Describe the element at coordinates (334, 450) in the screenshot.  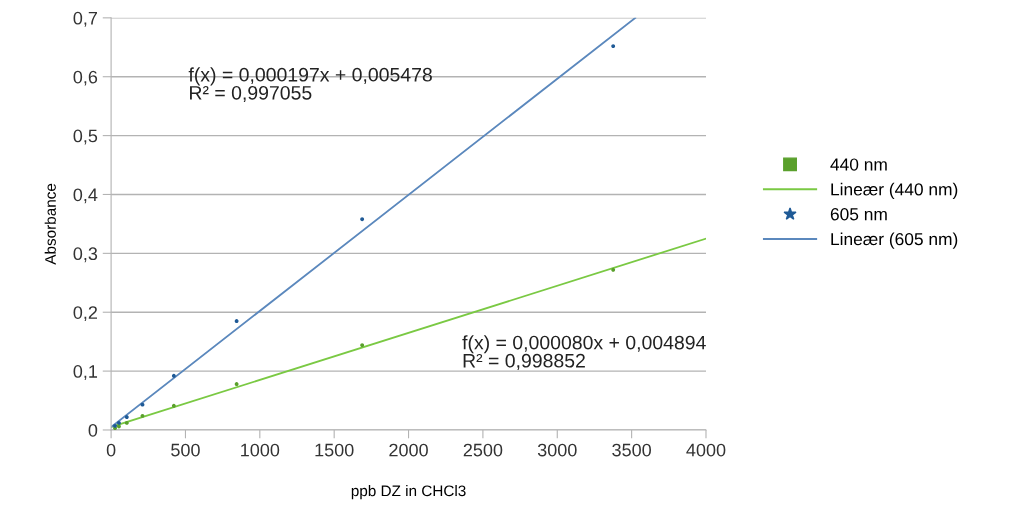
I see `x-tick-label: 1500` at that location.